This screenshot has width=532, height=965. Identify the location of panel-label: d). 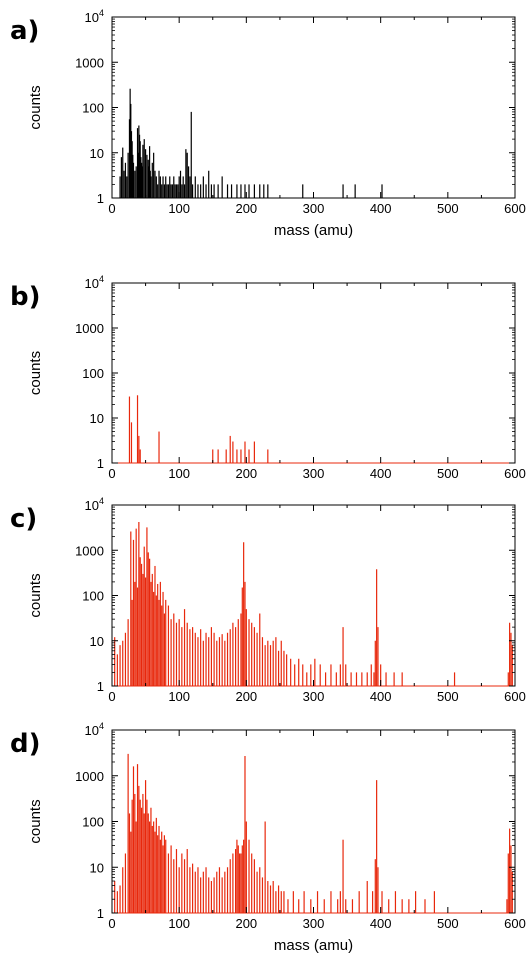
(25, 744).